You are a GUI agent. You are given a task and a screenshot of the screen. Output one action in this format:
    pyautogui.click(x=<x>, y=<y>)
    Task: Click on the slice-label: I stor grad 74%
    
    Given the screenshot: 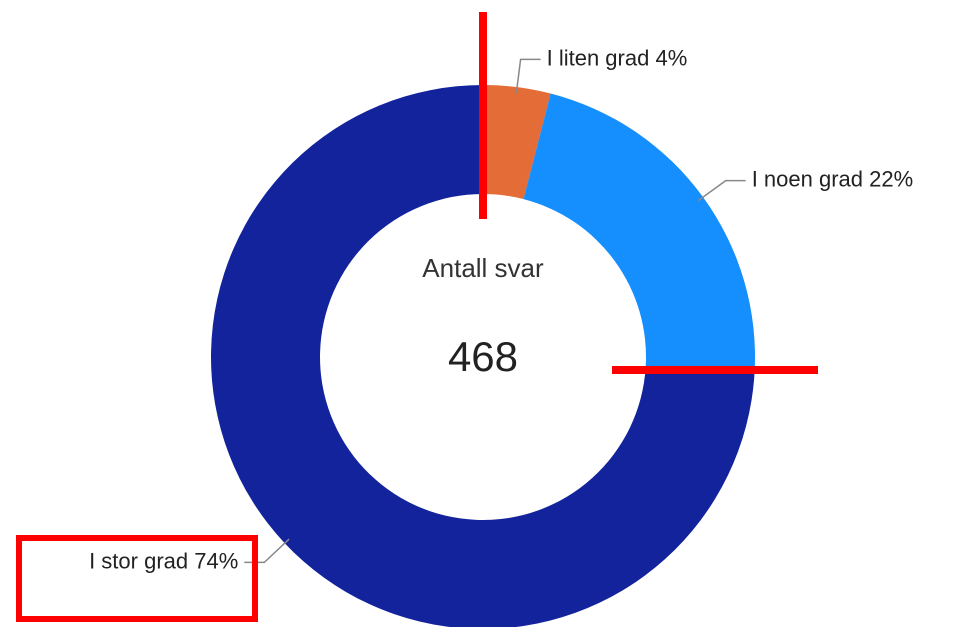 What is the action you would take?
    pyautogui.click(x=163, y=560)
    